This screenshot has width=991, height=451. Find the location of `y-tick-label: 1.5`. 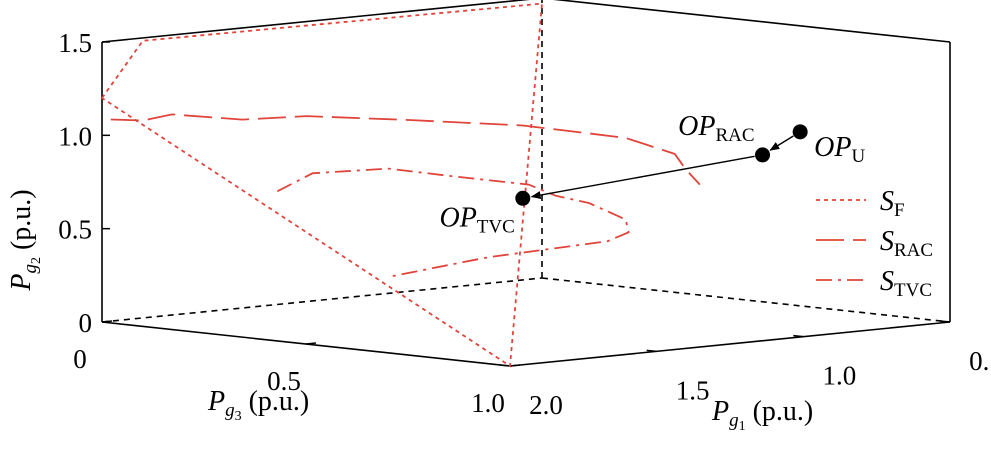

y-tick-label: 1.5 is located at coordinates (693, 390).